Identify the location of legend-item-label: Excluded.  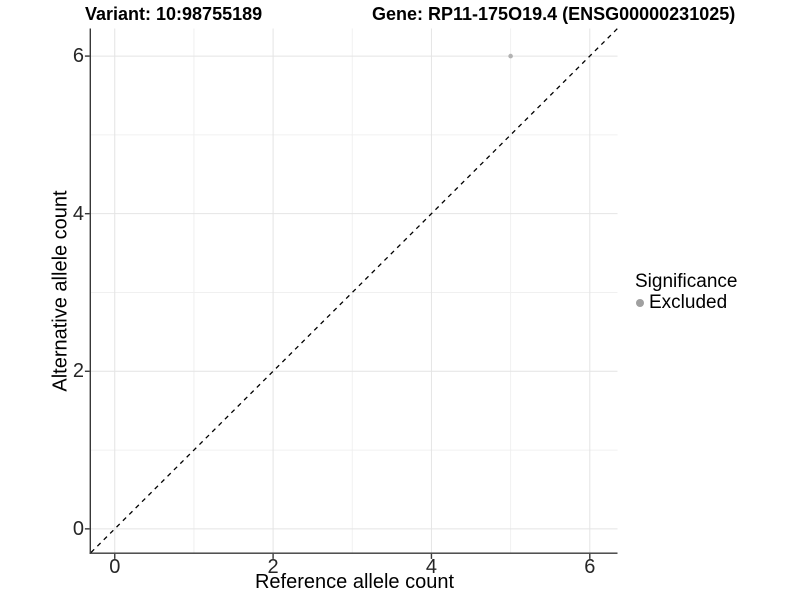
(688, 302).